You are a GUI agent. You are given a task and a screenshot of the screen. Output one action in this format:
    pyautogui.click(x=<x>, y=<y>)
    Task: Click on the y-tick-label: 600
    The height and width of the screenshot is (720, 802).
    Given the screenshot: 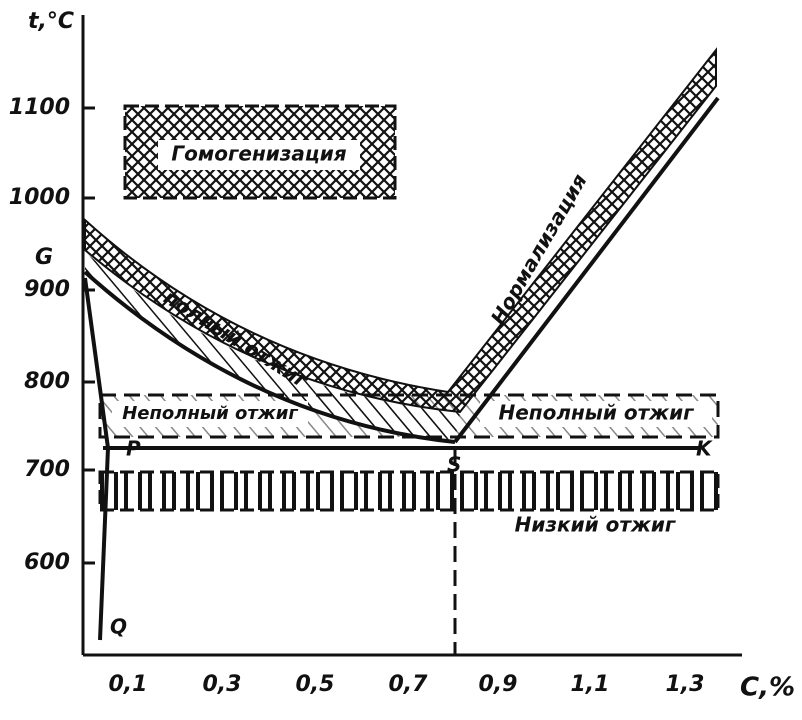 What is the action you would take?
    pyautogui.click(x=47, y=562)
    